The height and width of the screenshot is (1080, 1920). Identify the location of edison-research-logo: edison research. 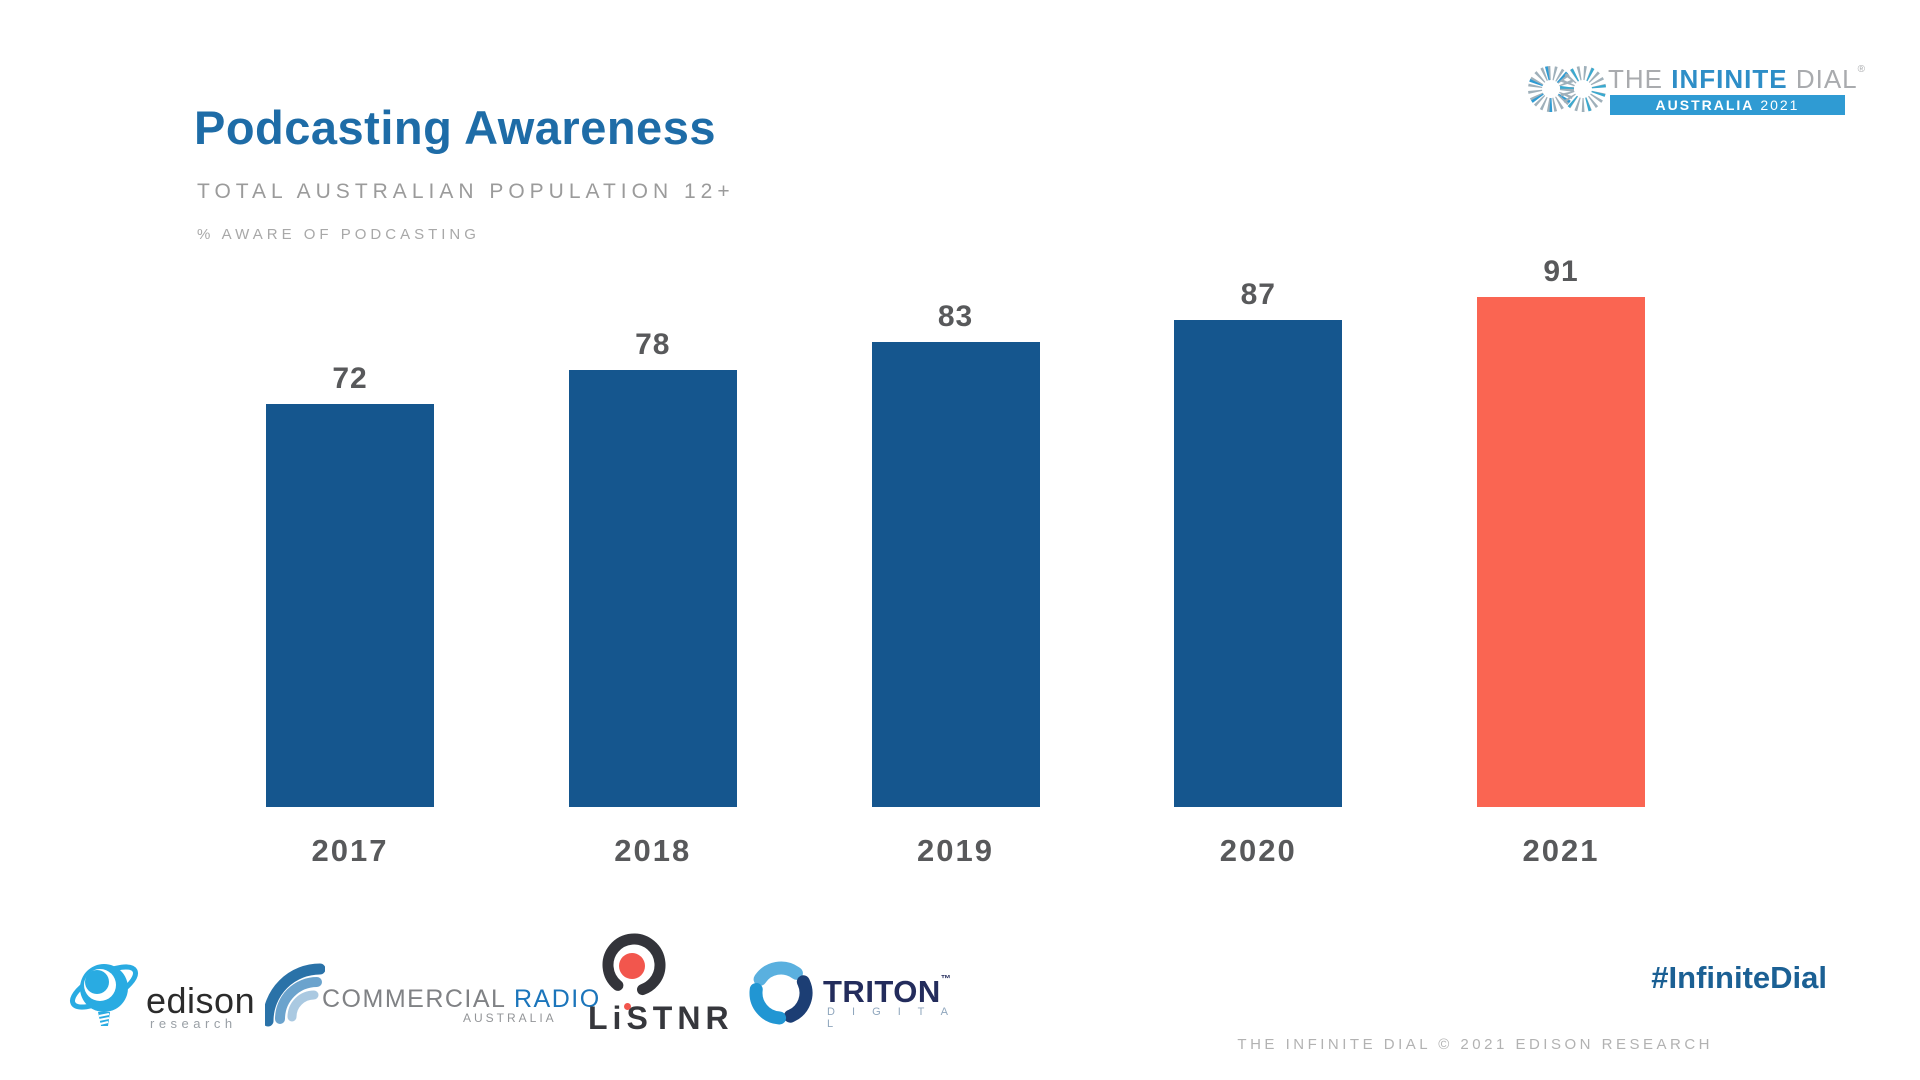
(163, 997).